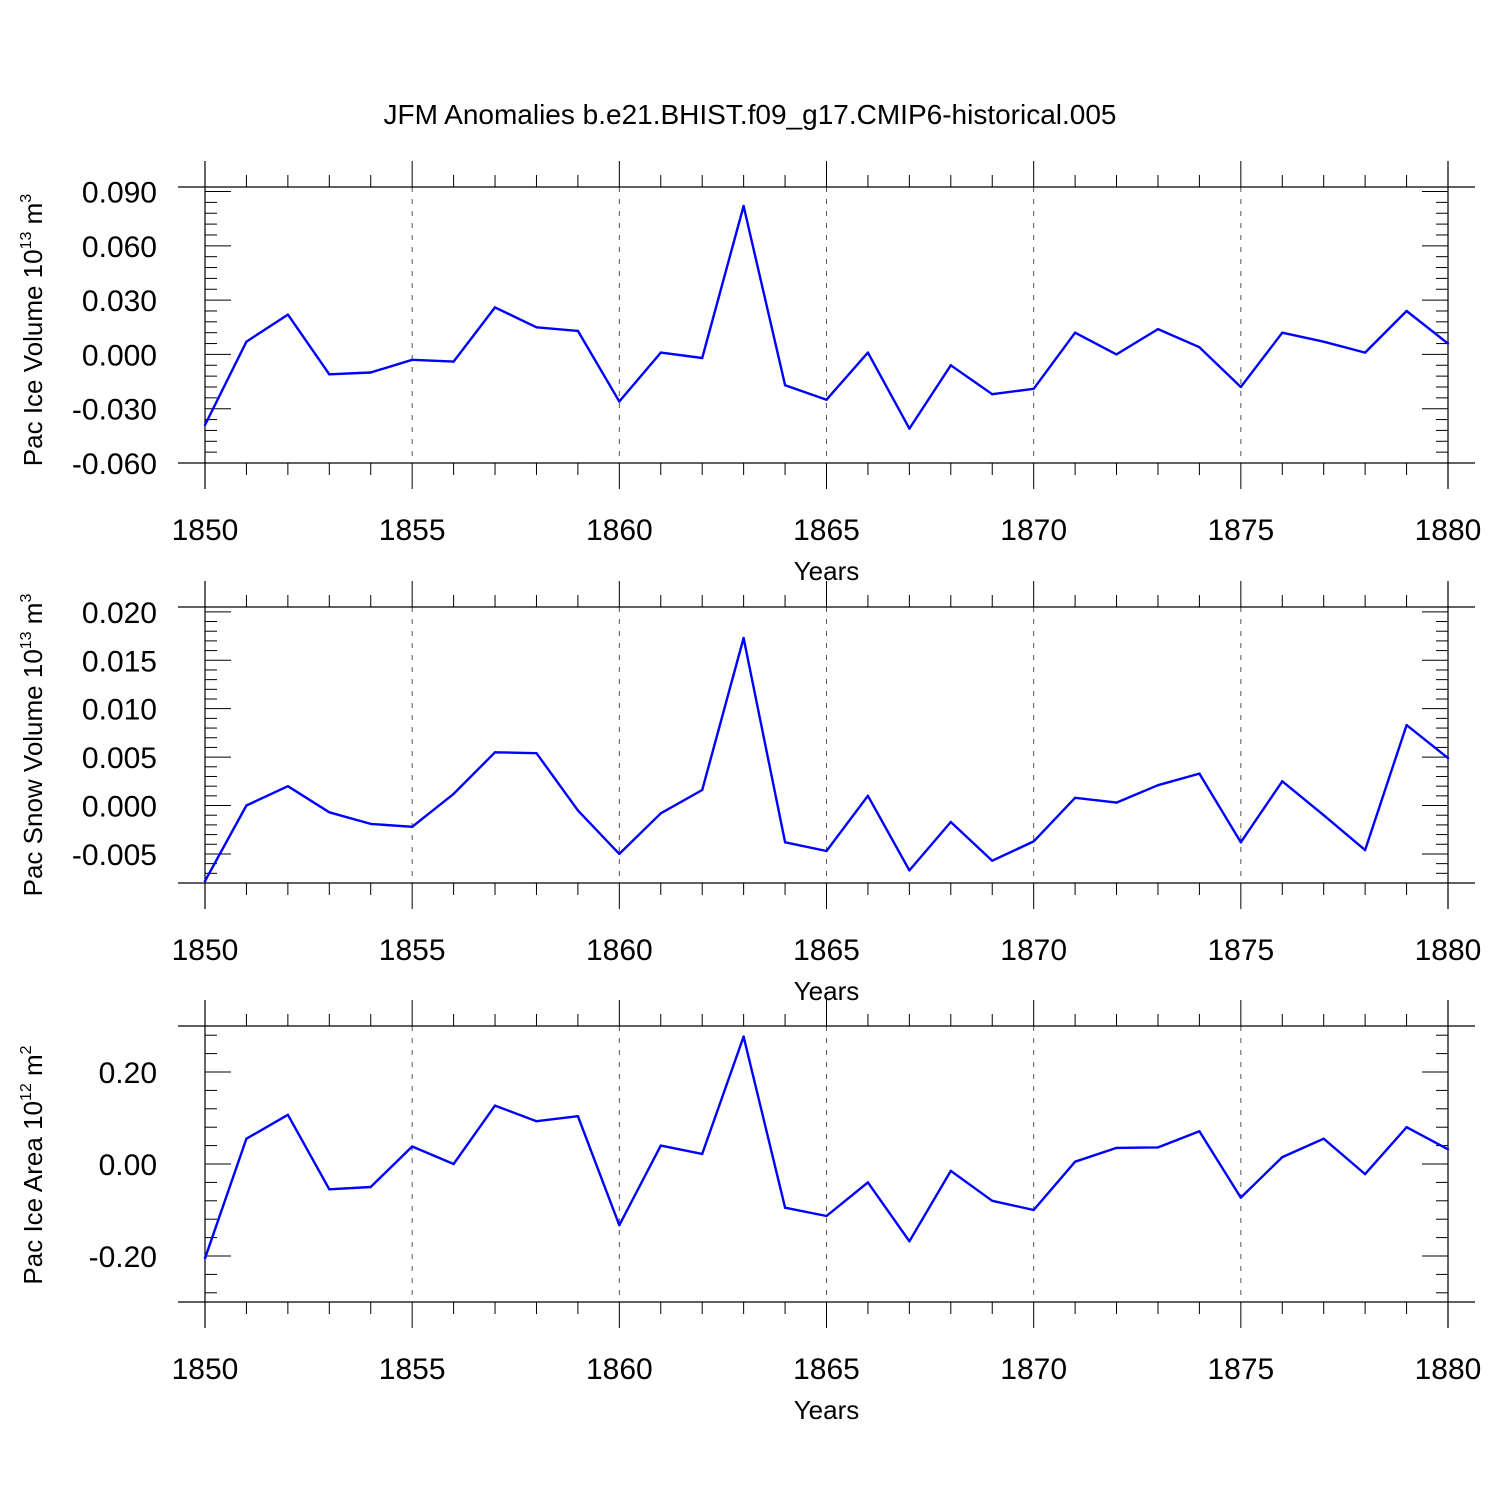 This screenshot has height=1500, width=1500. What do you see at coordinates (119, 301) in the screenshot?
I see `y-tick-label: 0.030` at bounding box center [119, 301].